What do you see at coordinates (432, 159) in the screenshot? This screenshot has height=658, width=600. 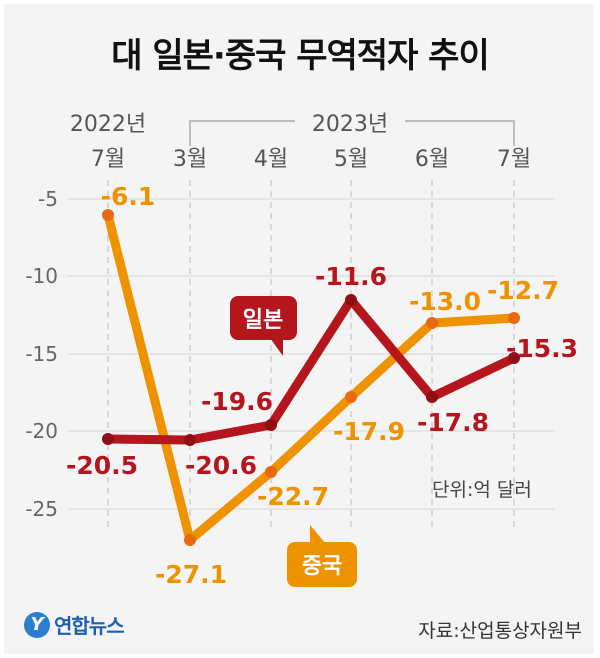 I see `x-tick: 6월` at bounding box center [432, 159].